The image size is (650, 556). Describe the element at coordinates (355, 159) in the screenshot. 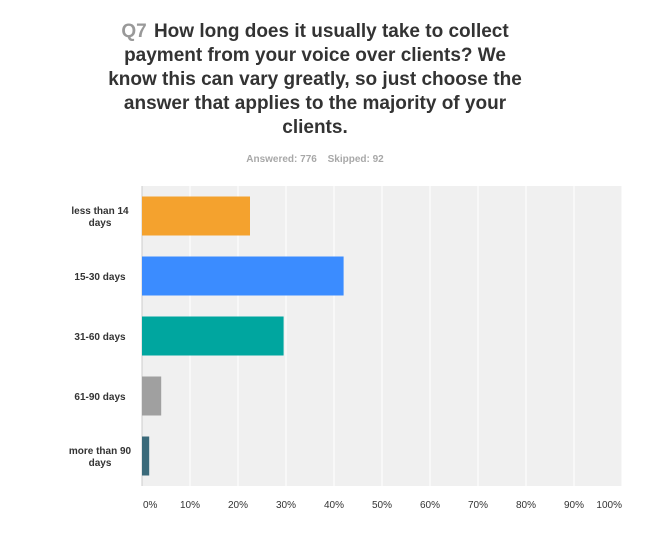

I see `skipped-count: Skipped: 92` at that location.